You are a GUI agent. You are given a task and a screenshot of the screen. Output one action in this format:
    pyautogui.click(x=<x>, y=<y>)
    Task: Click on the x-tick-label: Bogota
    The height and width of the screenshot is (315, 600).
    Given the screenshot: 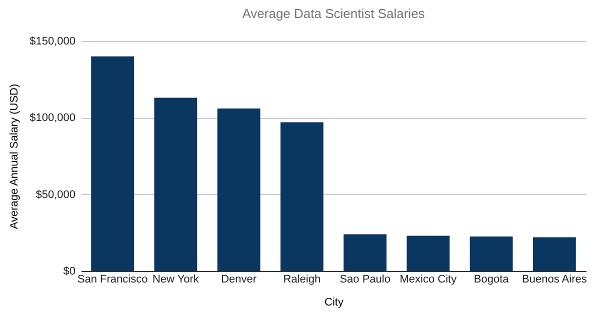 What is the action you would take?
    pyautogui.click(x=492, y=280)
    